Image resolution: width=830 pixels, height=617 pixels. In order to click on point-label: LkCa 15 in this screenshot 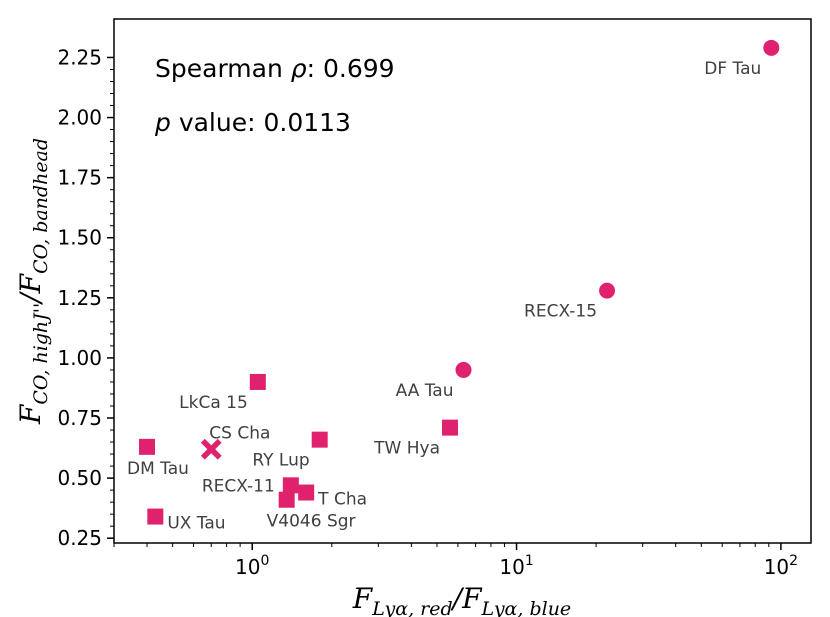, I will do `click(213, 403)`.